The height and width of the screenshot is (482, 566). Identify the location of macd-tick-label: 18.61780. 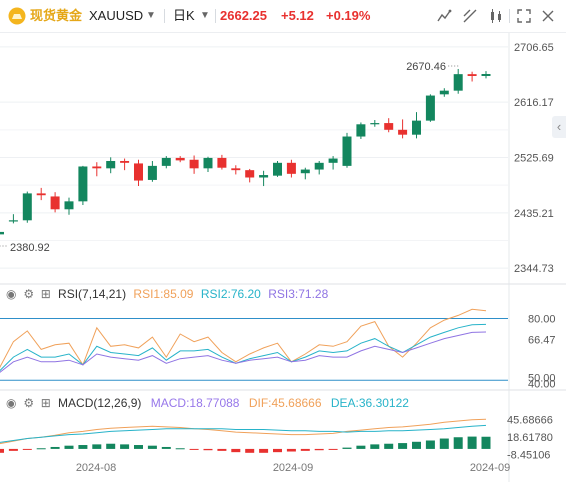
(530, 438).